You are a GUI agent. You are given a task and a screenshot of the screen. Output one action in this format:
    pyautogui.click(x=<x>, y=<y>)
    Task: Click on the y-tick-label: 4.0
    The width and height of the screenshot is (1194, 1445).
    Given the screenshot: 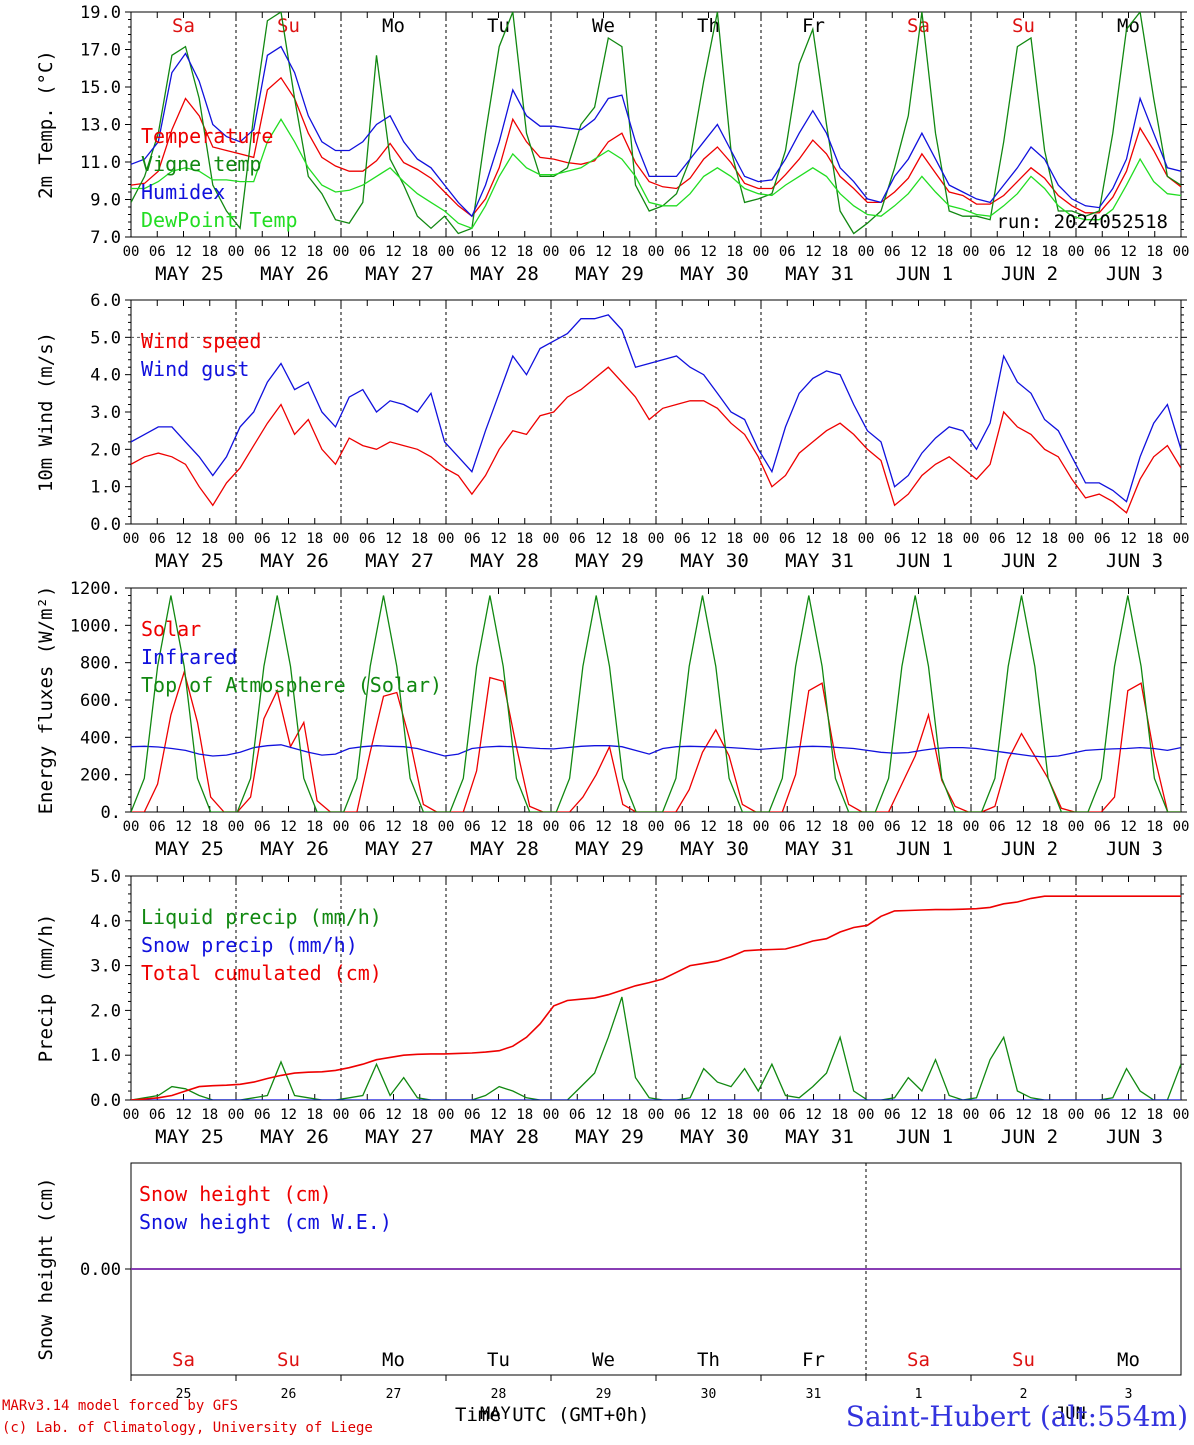 What is the action you would take?
    pyautogui.click(x=105, y=376)
    